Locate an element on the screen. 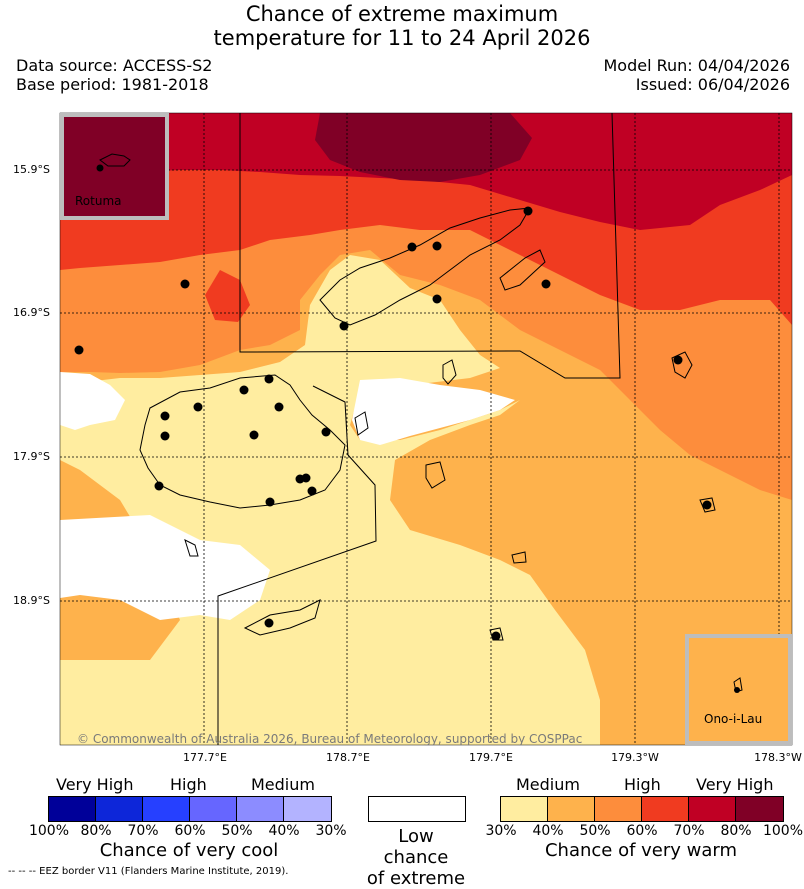 The image size is (804, 889). lon-label-4: 179.3°W is located at coordinates (635, 757).